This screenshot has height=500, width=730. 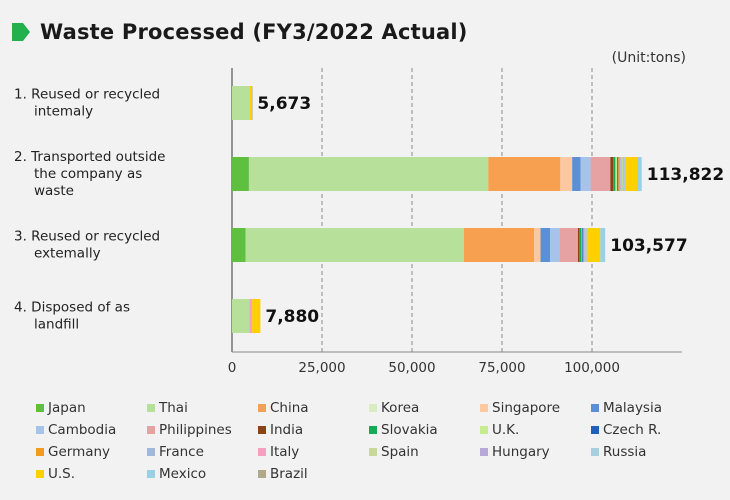 I want to click on legend-label: Mexico, so click(x=183, y=474).